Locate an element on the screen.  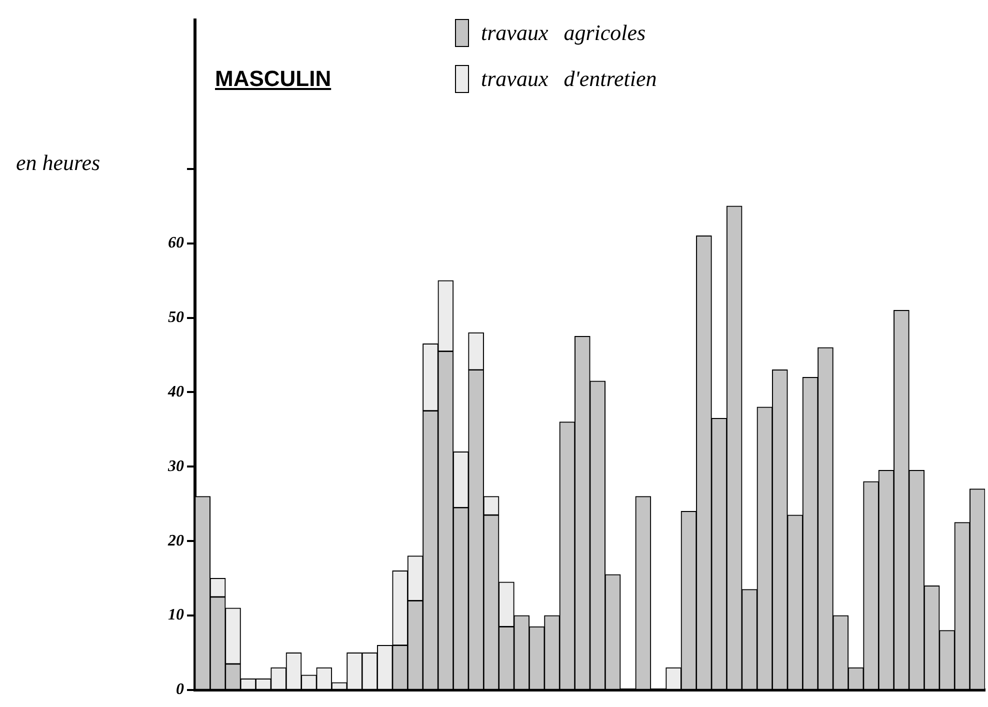
y-axis-title: en heures is located at coordinates (58, 163).